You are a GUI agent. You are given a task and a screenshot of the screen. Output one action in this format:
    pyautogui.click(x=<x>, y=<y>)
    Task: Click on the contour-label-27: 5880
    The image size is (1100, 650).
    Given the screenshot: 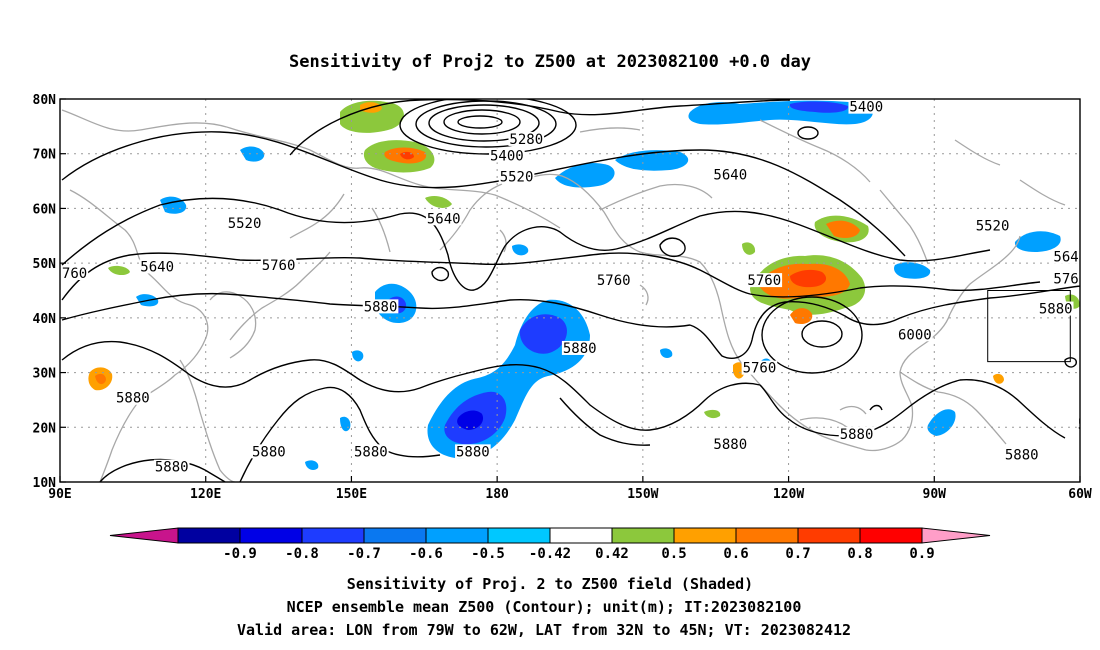 What is the action you would take?
    pyautogui.click(x=473, y=452)
    